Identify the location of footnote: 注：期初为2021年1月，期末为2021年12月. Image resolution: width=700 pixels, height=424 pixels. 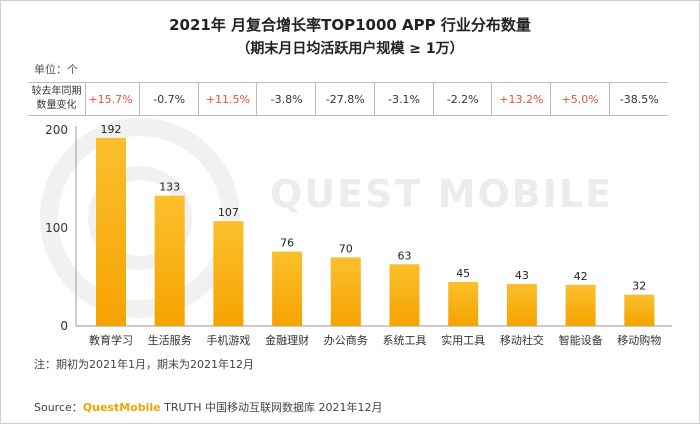
(144, 364).